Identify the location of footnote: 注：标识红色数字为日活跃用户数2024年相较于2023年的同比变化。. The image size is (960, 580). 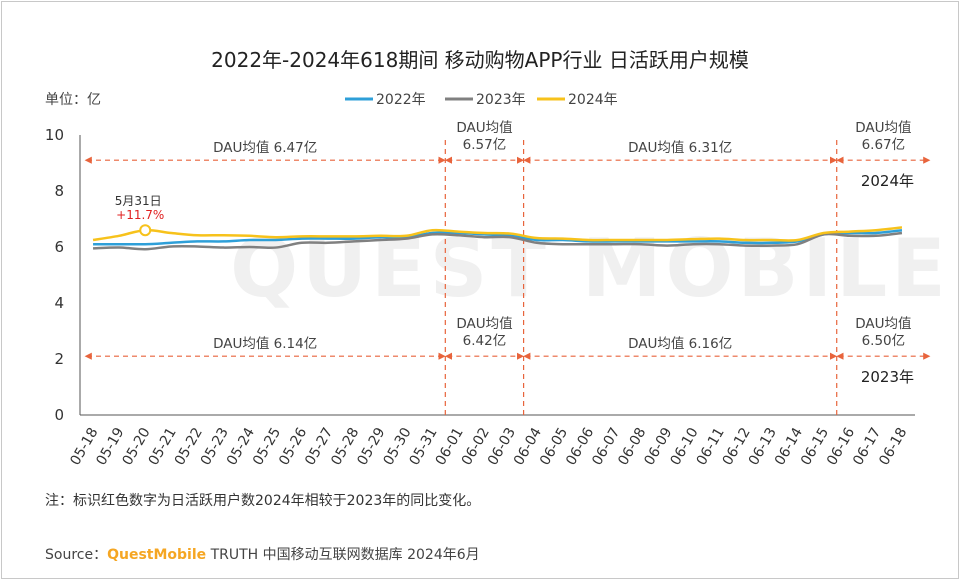
(262, 500).